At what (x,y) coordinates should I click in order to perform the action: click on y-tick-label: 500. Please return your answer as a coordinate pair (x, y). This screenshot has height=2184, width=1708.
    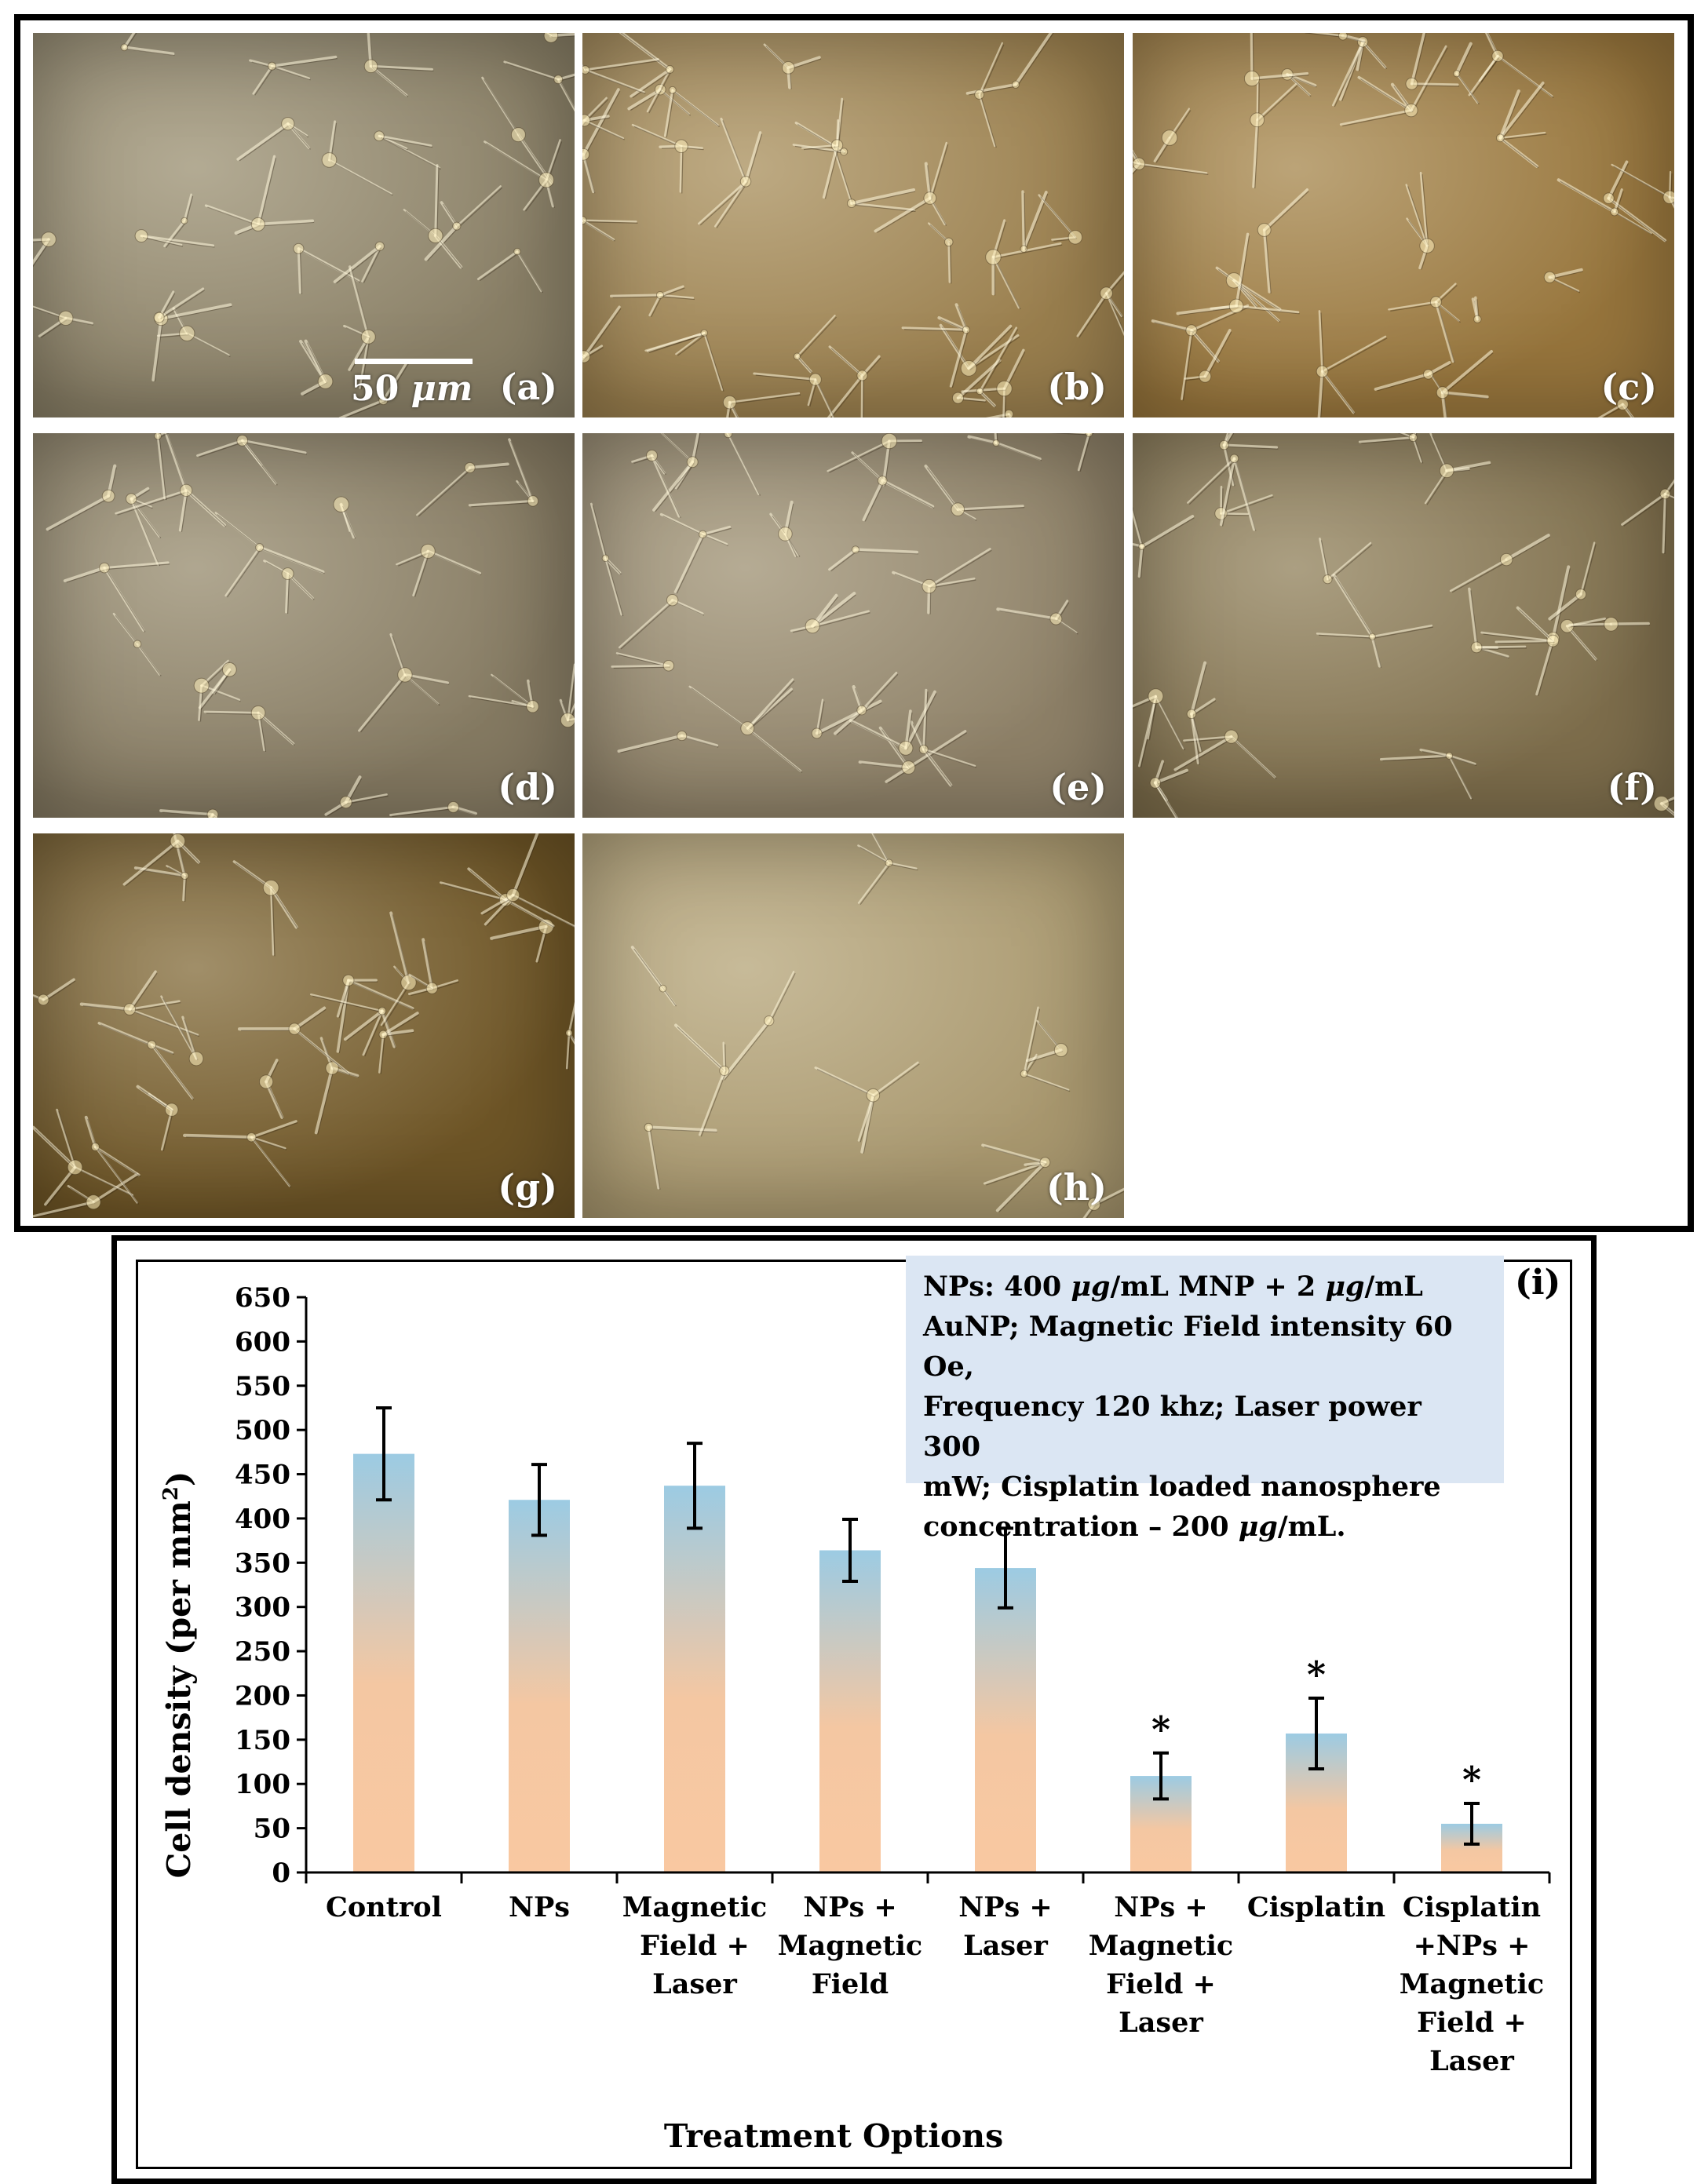
    Looking at the image, I should click on (262, 1430).